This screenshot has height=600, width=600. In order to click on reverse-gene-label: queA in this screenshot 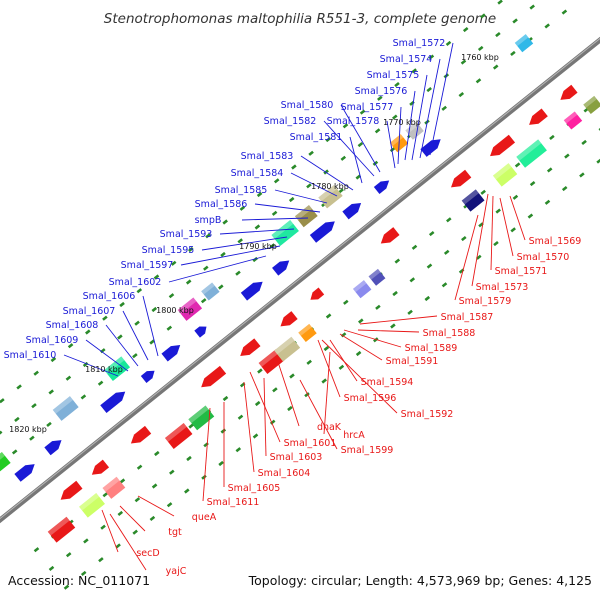, I will do `click(204, 517)`.